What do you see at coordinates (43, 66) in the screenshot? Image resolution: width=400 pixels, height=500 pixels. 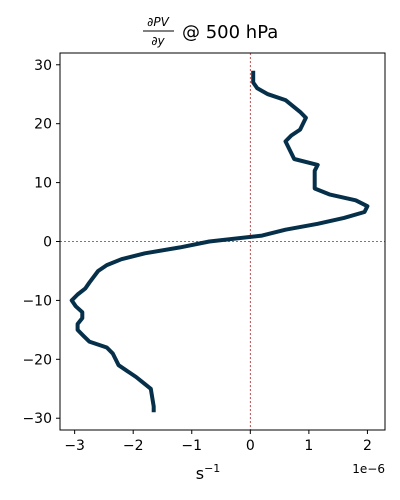 I see `y-tick-label: 30` at bounding box center [43, 66].